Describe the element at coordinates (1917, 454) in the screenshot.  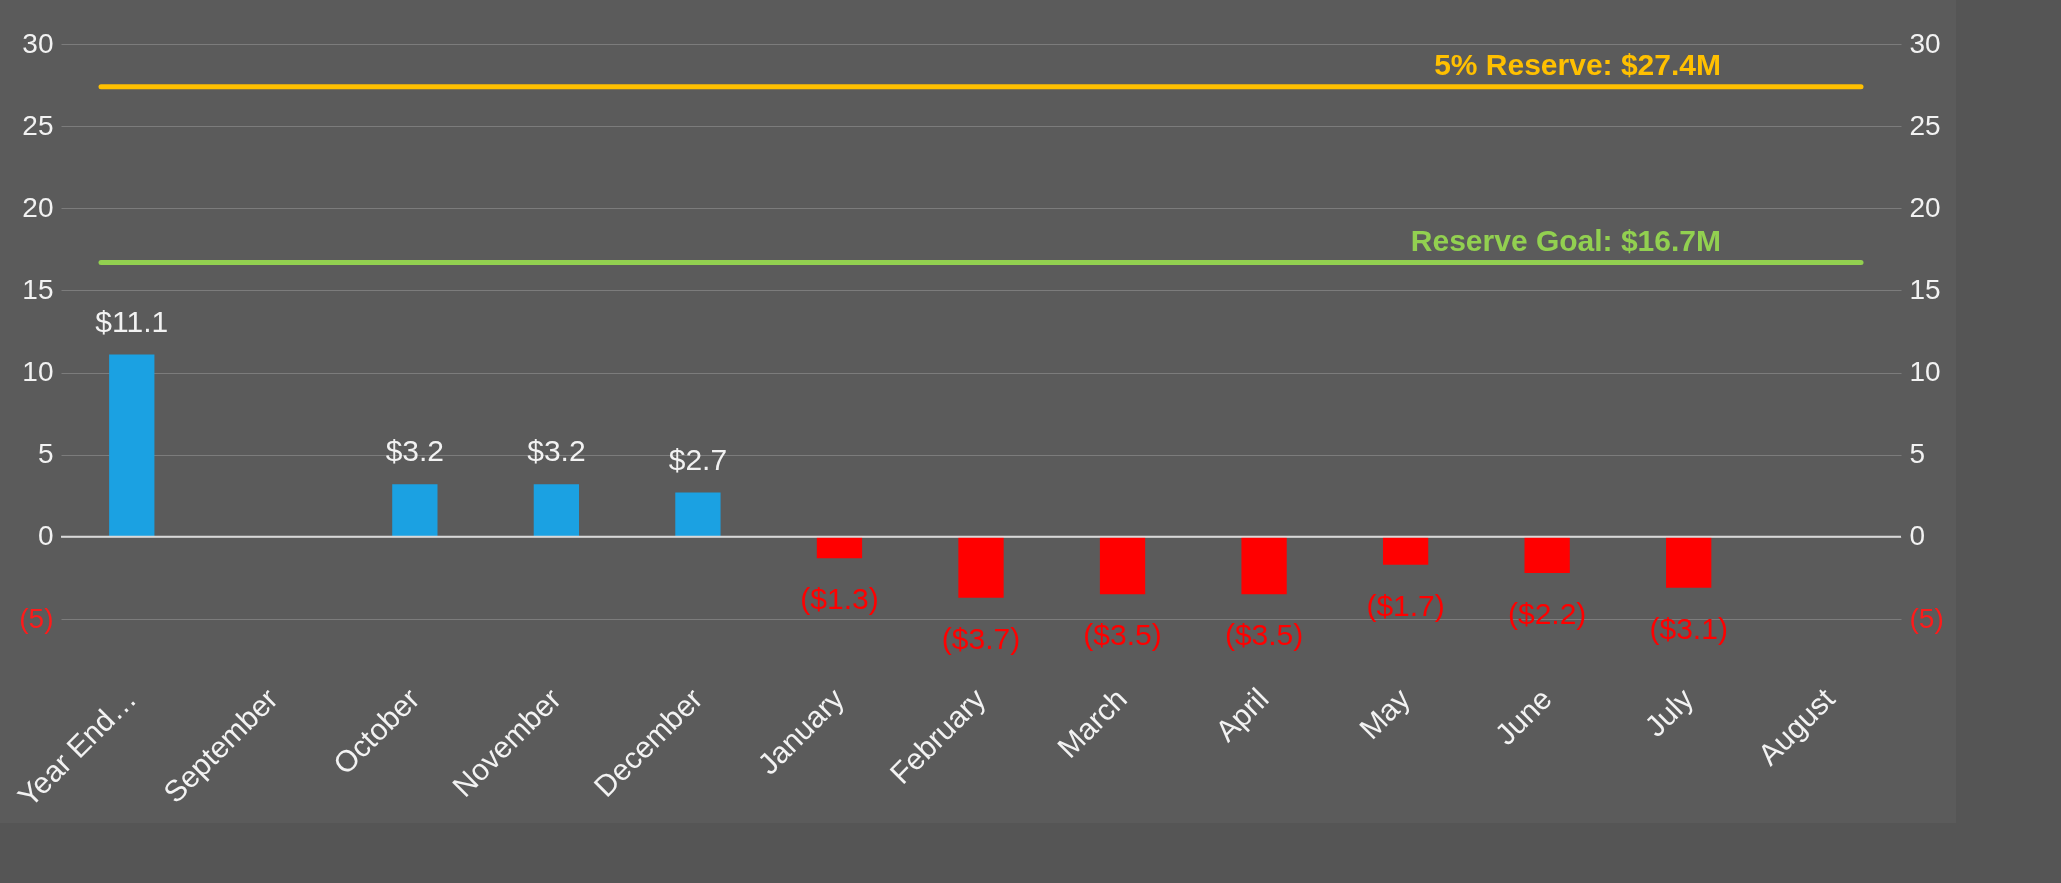
I see `y2-tick-label: 5` at that location.